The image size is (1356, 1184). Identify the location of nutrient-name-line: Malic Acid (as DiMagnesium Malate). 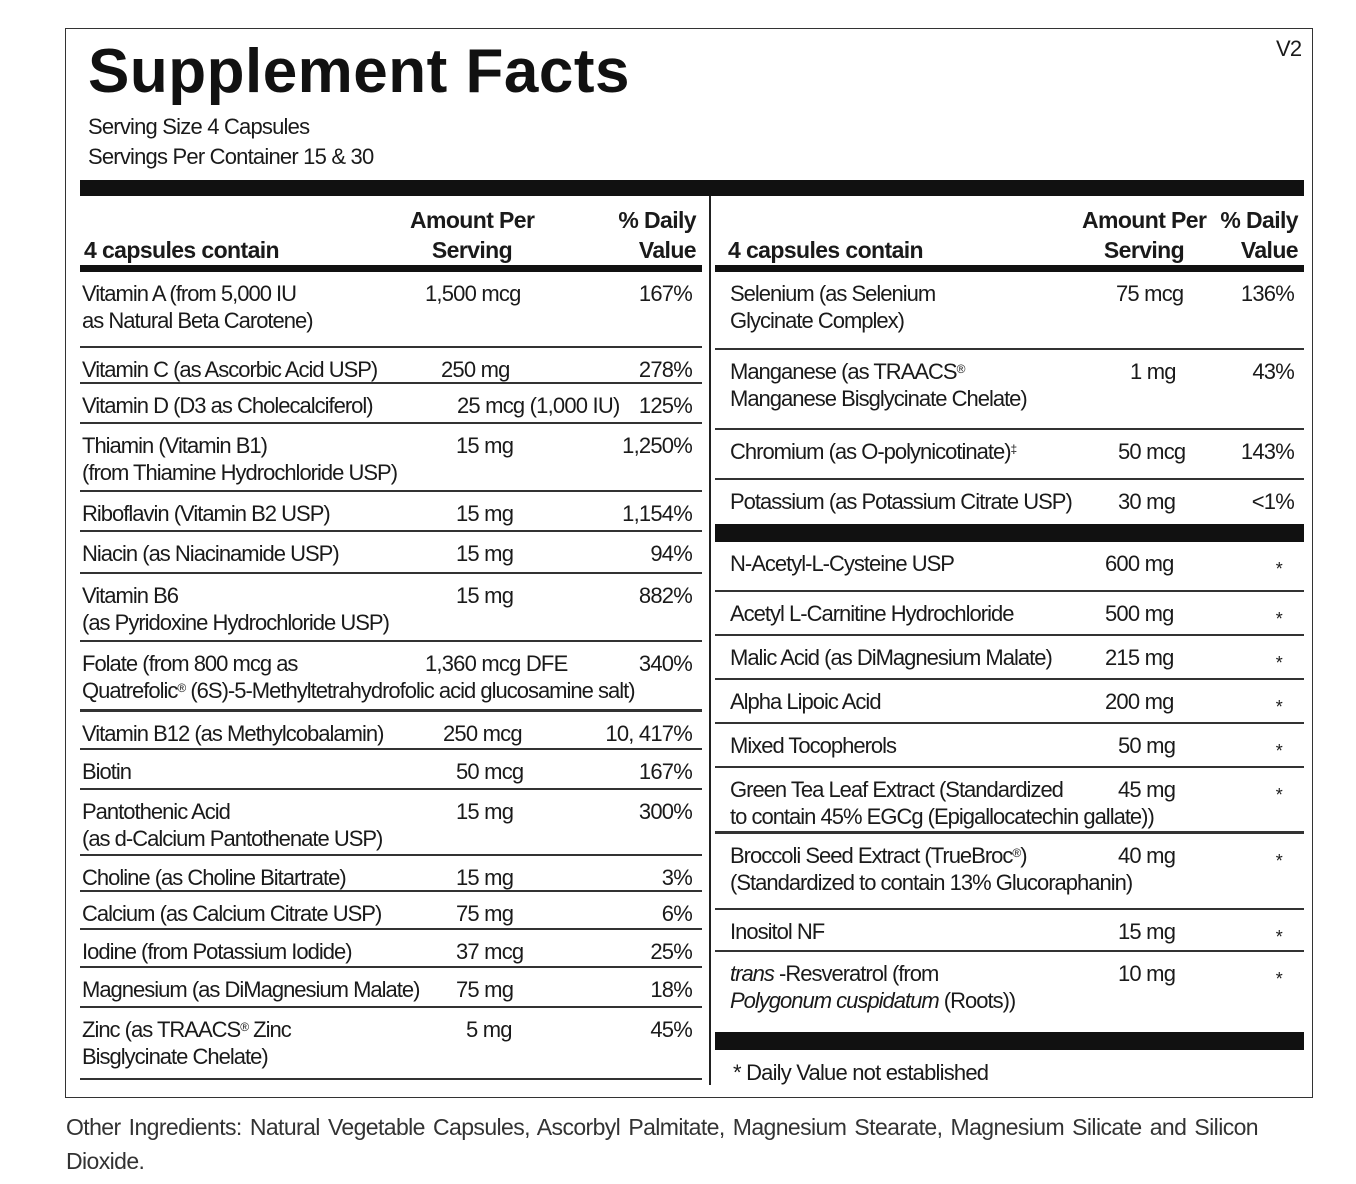
(891, 657).